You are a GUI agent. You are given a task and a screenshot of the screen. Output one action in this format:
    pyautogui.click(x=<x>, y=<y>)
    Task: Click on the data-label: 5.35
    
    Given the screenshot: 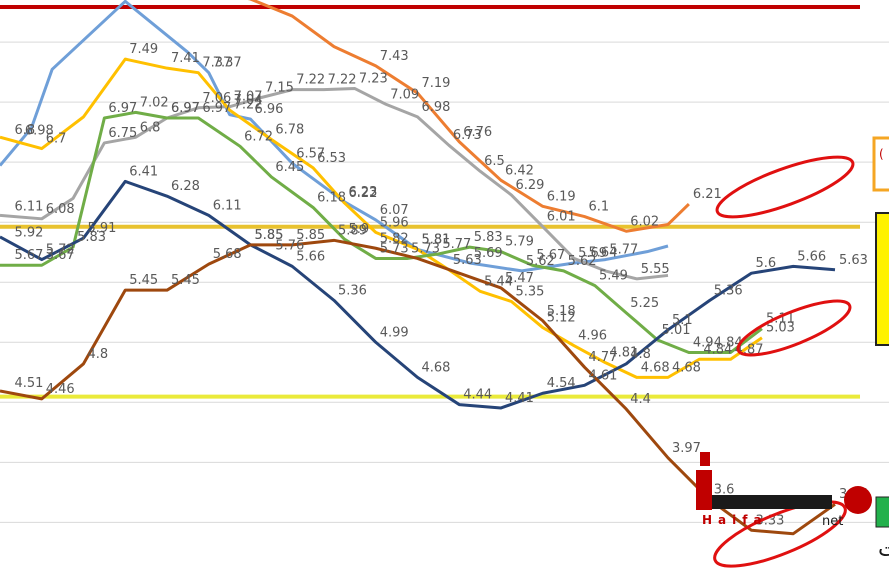 What is the action you would take?
    pyautogui.click(x=529, y=291)
    